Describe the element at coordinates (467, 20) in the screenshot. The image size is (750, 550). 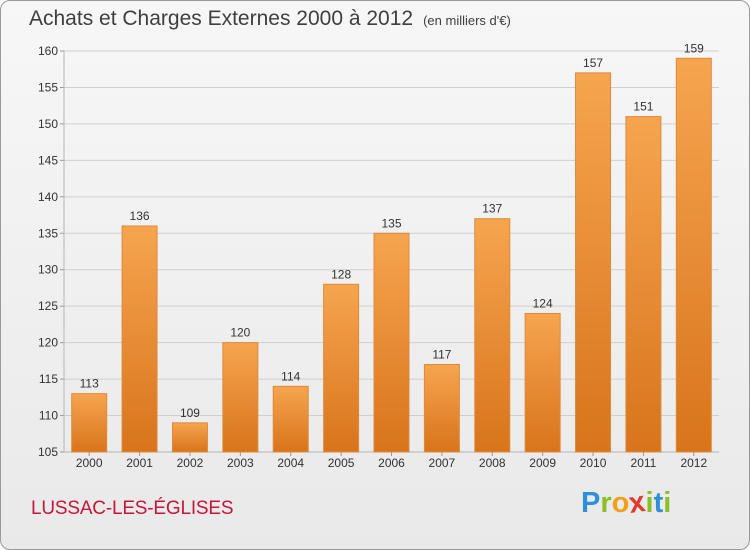
I see `chart-unit: (en milliers d'€)` at that location.